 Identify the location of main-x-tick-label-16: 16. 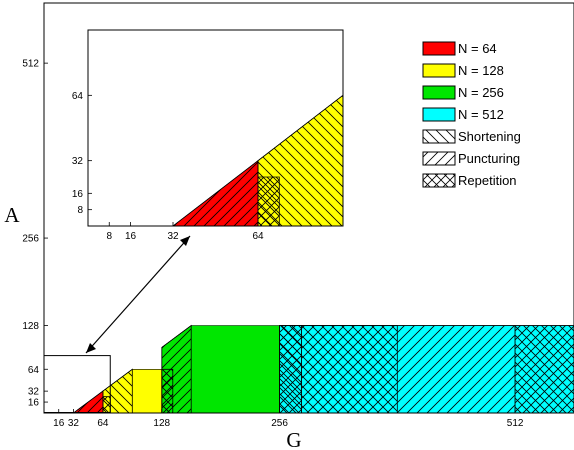
(59, 423).